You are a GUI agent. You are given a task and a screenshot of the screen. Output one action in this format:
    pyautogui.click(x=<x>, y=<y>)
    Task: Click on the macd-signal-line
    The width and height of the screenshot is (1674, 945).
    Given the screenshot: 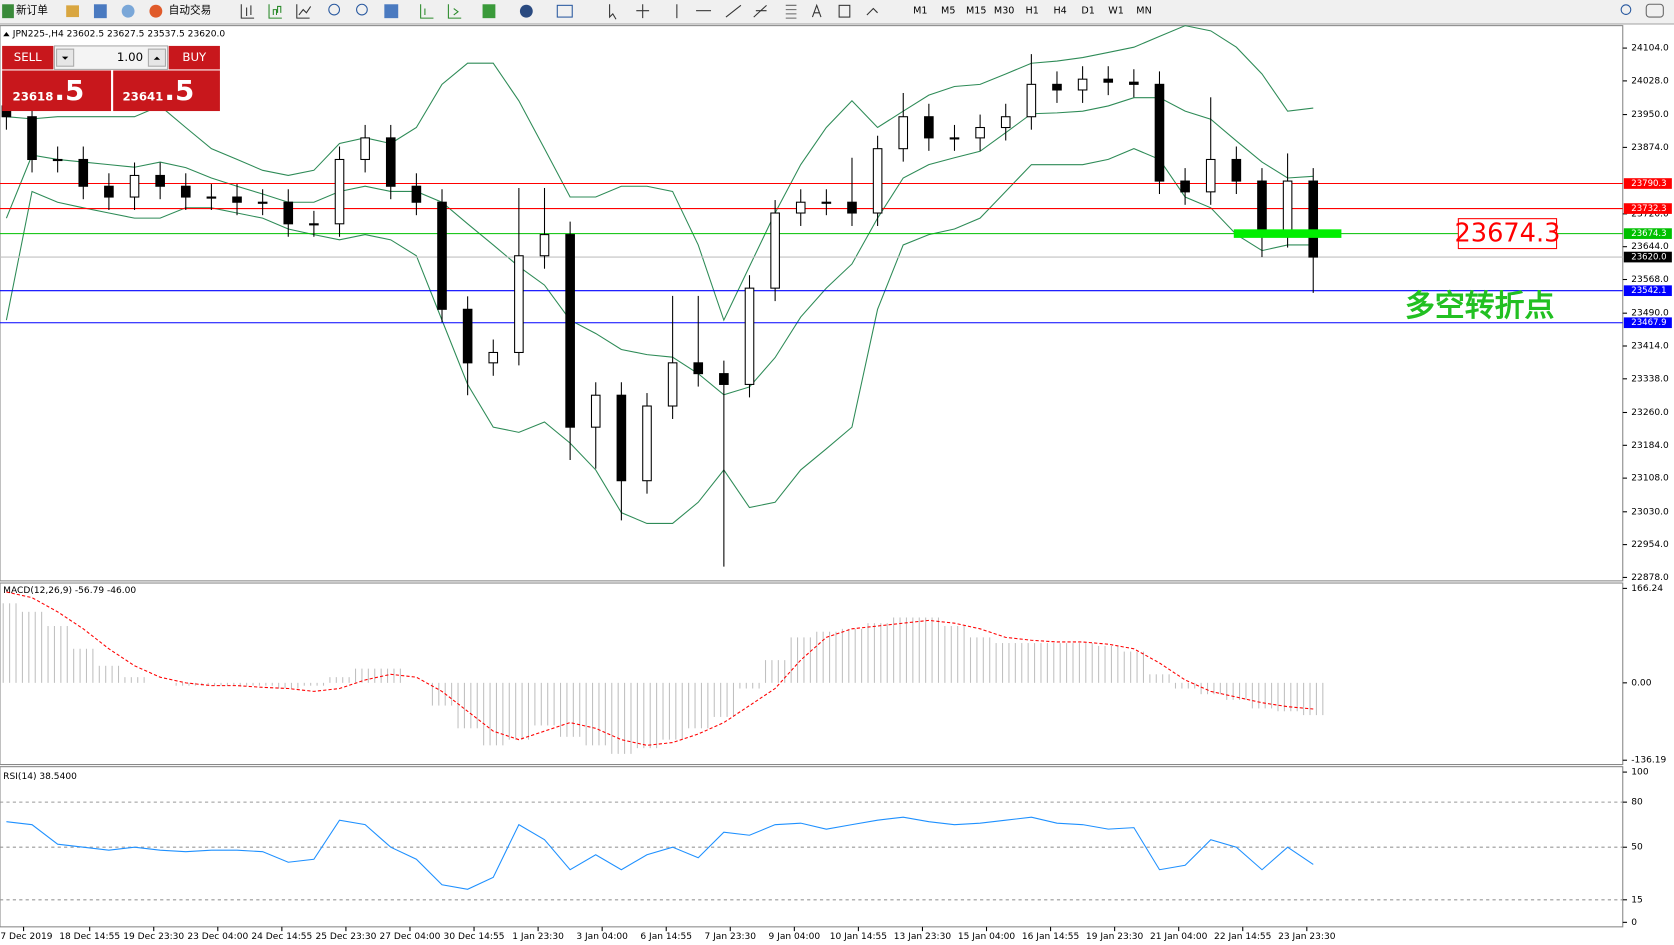 What is the action you would take?
    pyautogui.click(x=660, y=668)
    